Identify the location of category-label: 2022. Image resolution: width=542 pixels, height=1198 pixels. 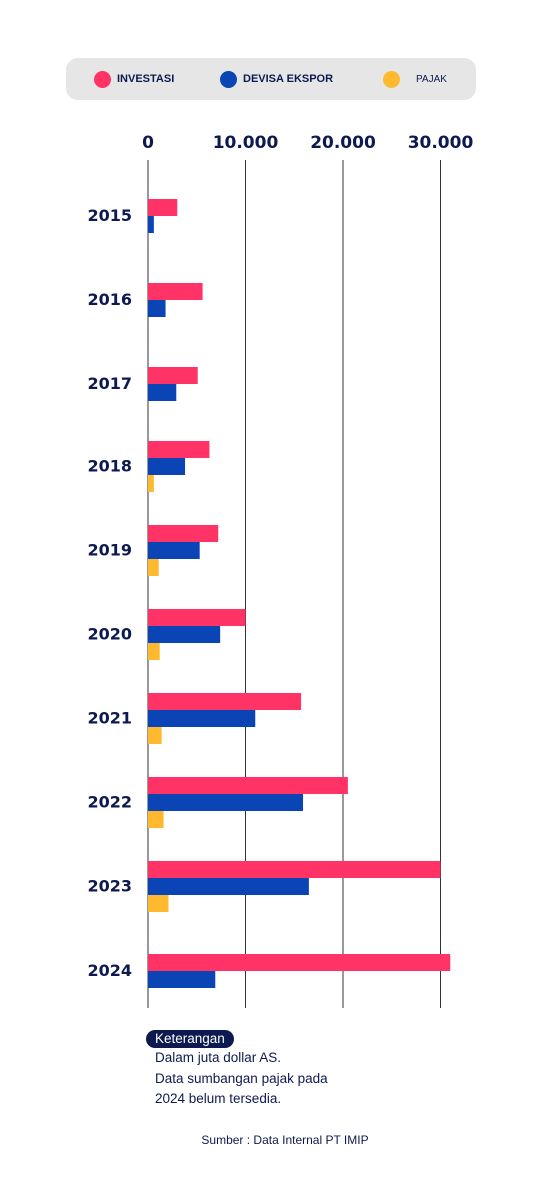
(109, 802).